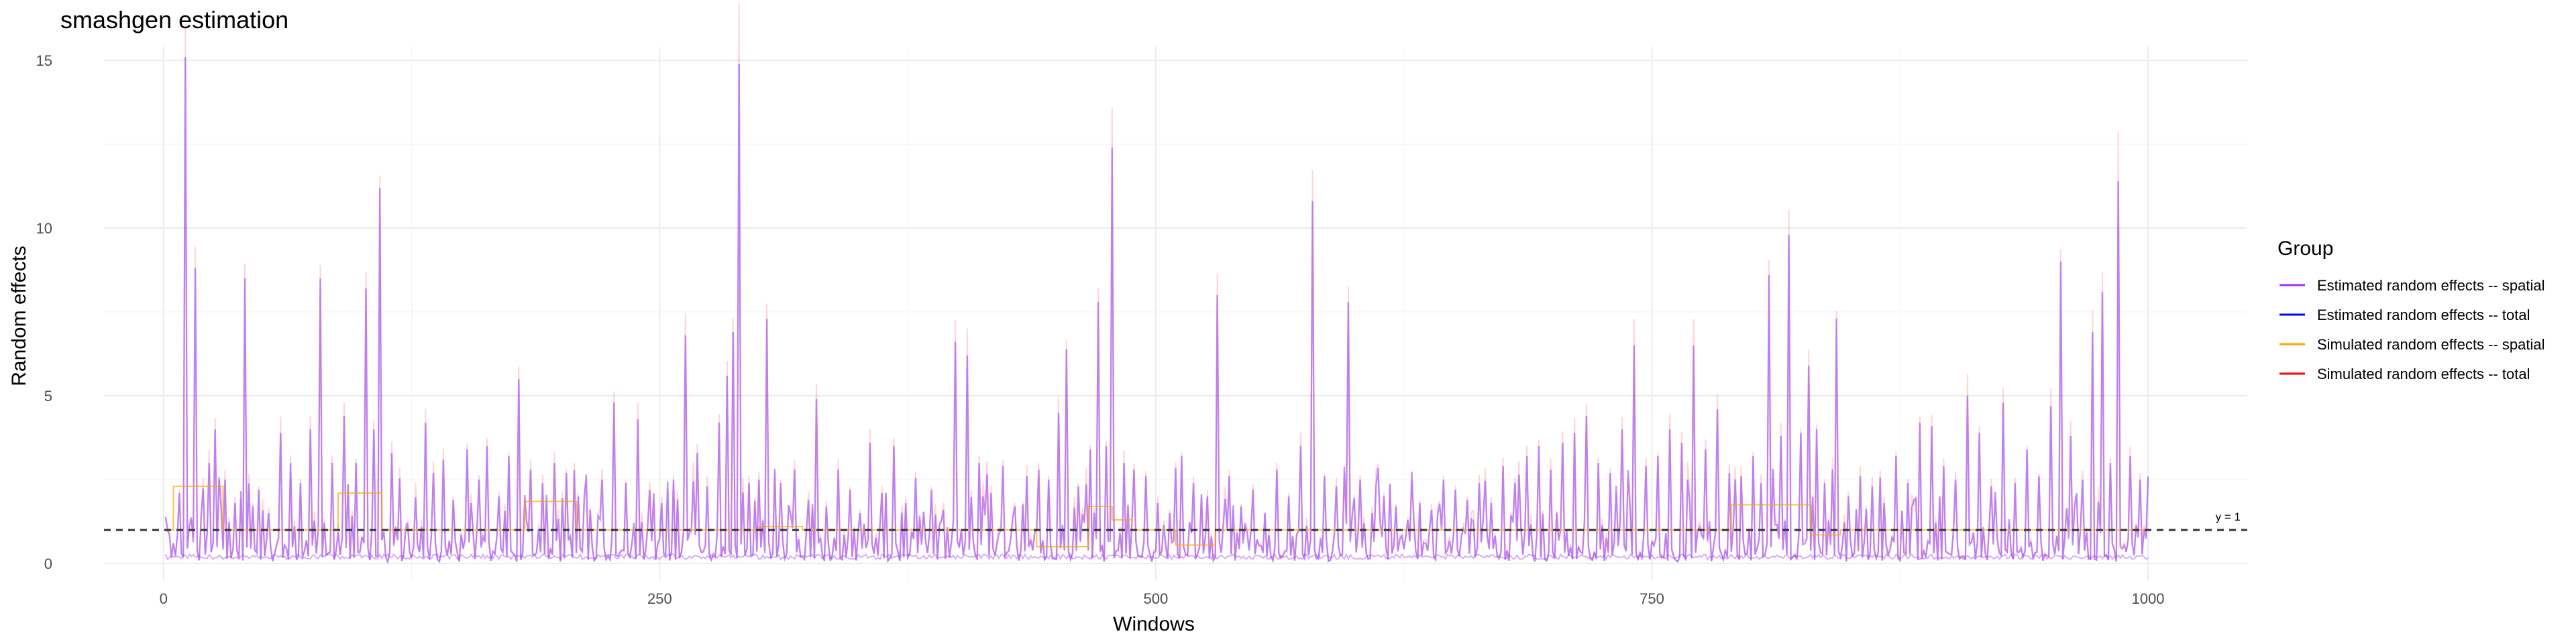 The height and width of the screenshot is (644, 2576). What do you see at coordinates (44, 60) in the screenshot?
I see `y-tick-label: 15` at bounding box center [44, 60].